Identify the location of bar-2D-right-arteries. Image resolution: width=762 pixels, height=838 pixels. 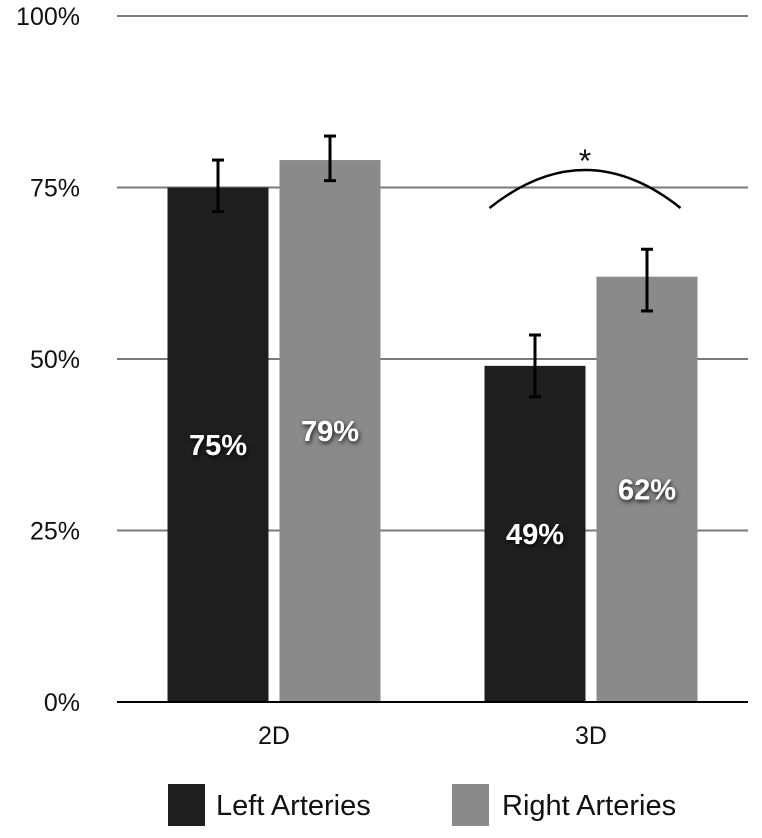
(330, 431).